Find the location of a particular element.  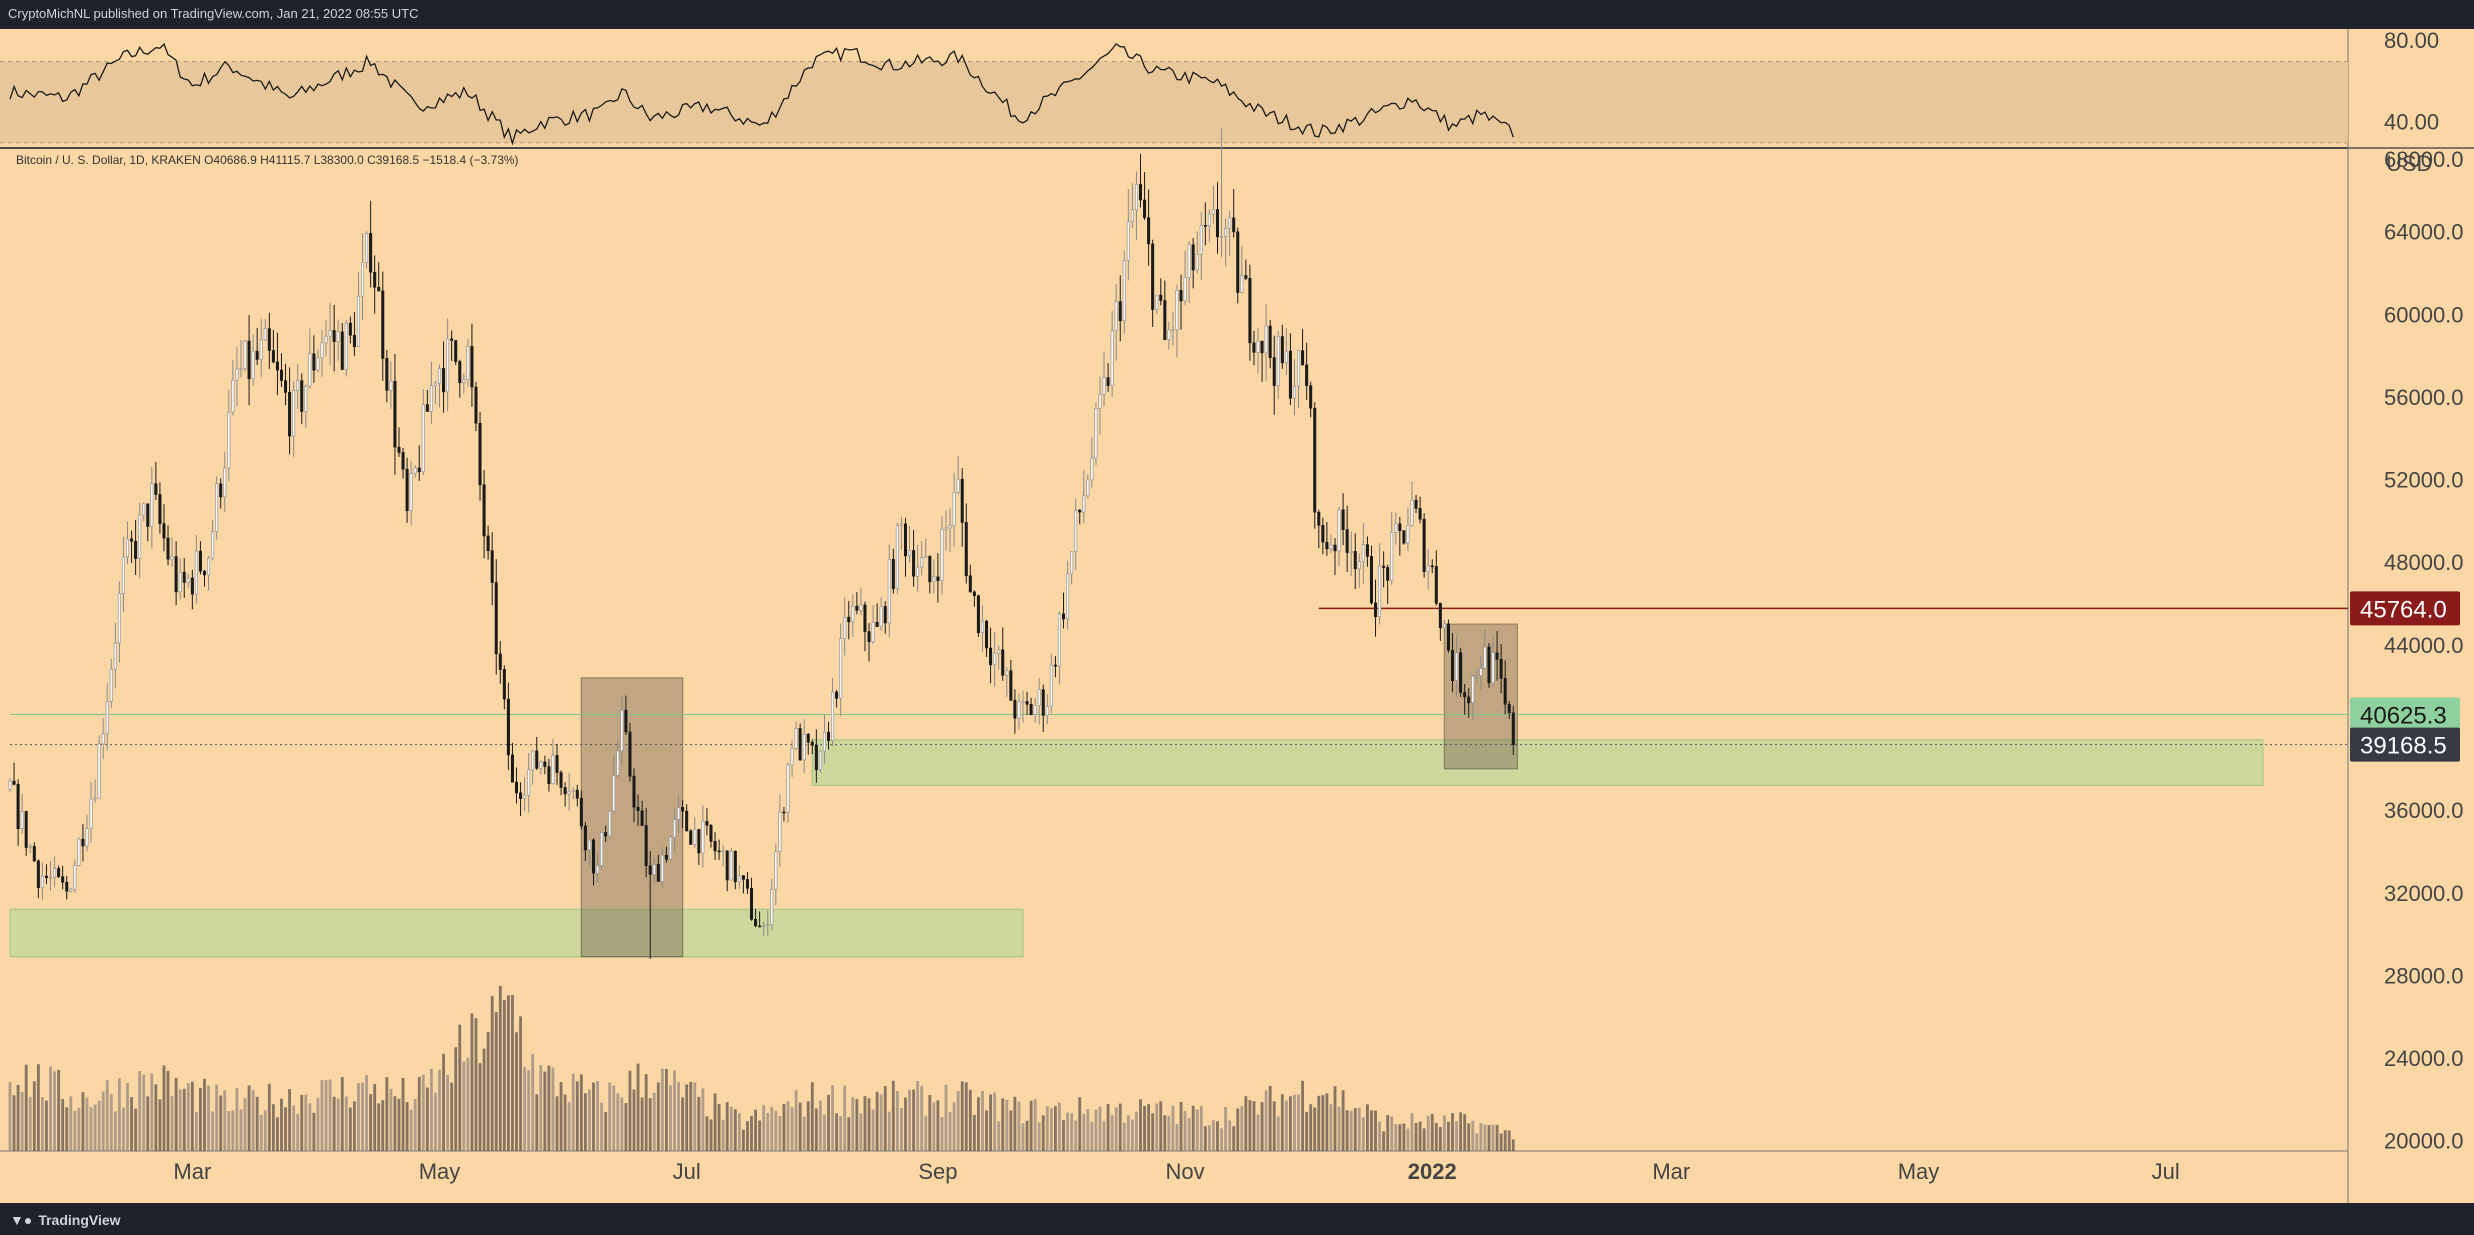

time-tick-label: May is located at coordinates (1919, 1171).